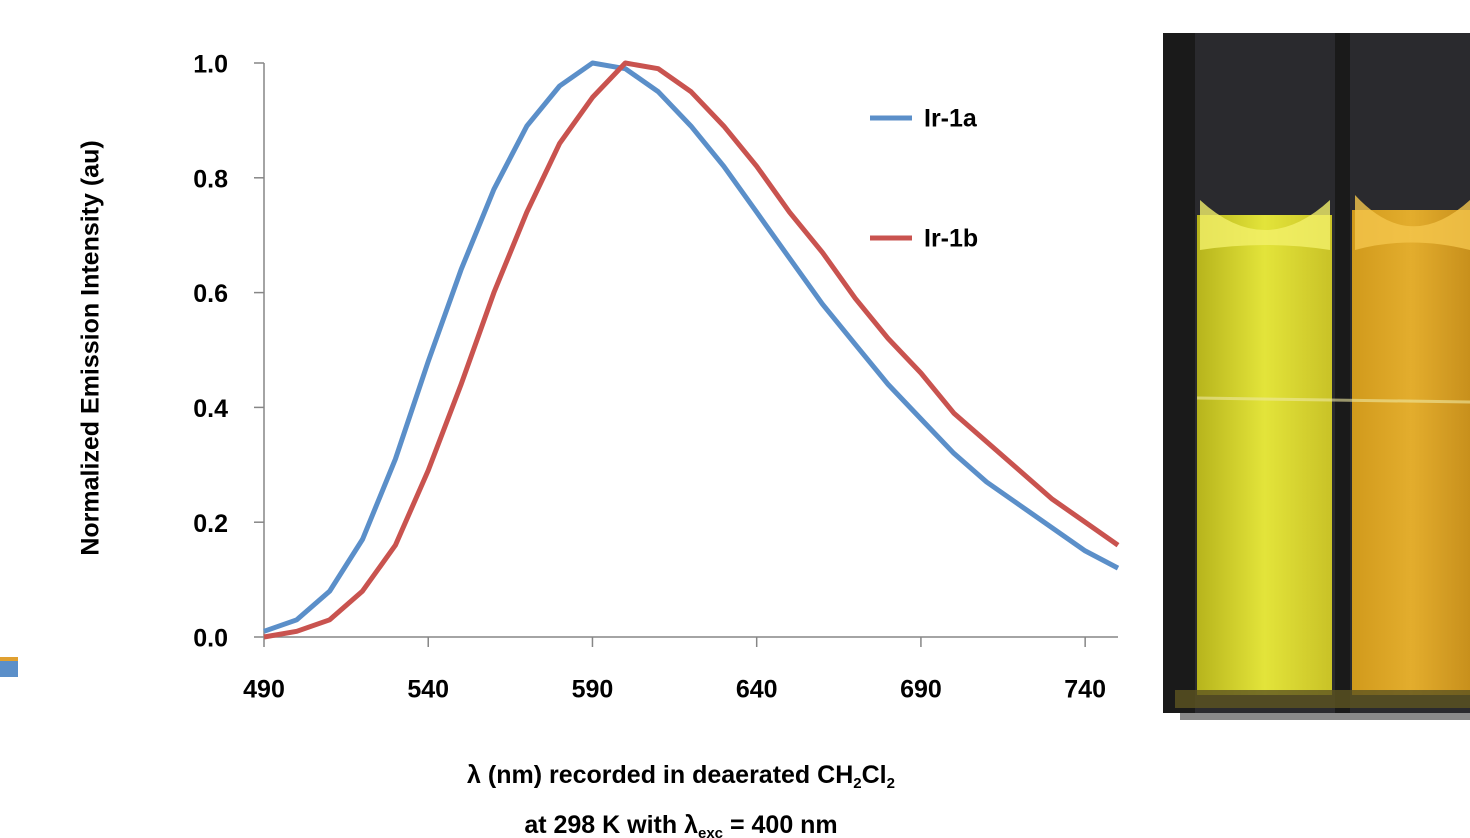 The image size is (1470, 838). Describe the element at coordinates (921, 690) in the screenshot. I see `x-tick-label: 690` at that location.